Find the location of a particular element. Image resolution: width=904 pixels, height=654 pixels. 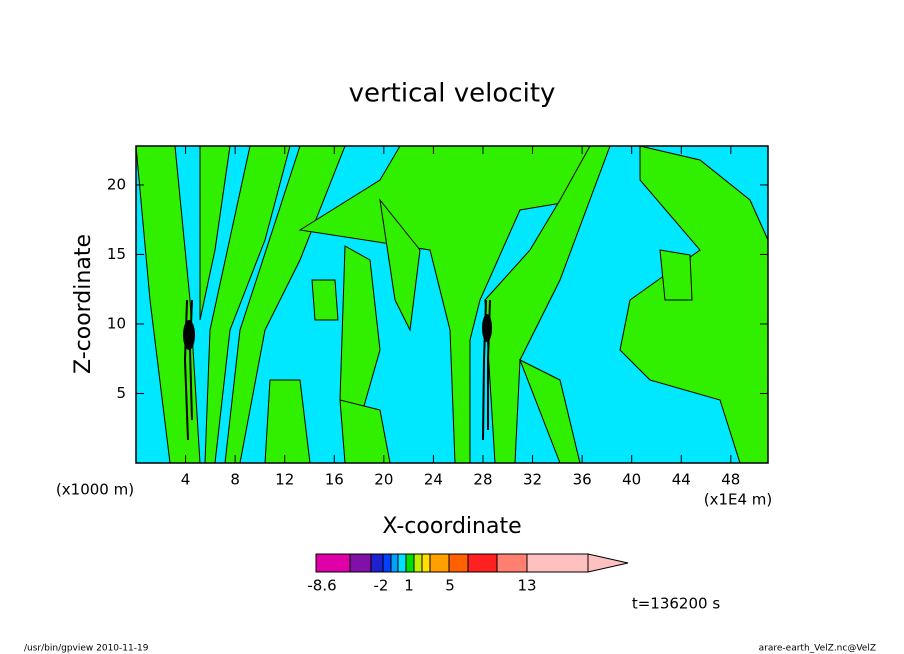

x-tick-label: 24 is located at coordinates (433, 480).